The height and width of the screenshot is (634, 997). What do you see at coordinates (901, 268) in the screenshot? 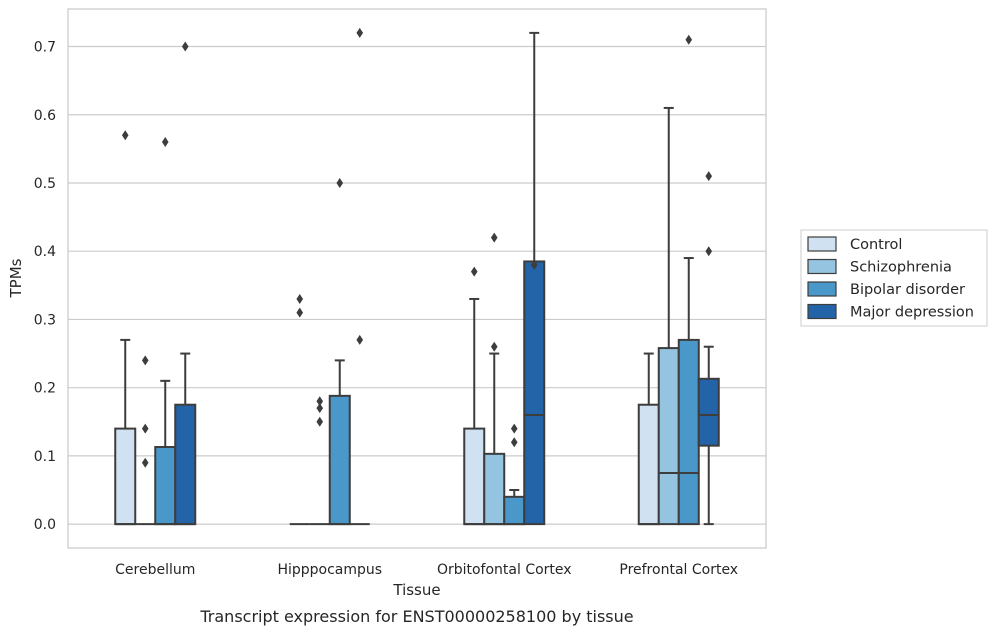
I see `legend-label: Schizophrenia` at bounding box center [901, 268].